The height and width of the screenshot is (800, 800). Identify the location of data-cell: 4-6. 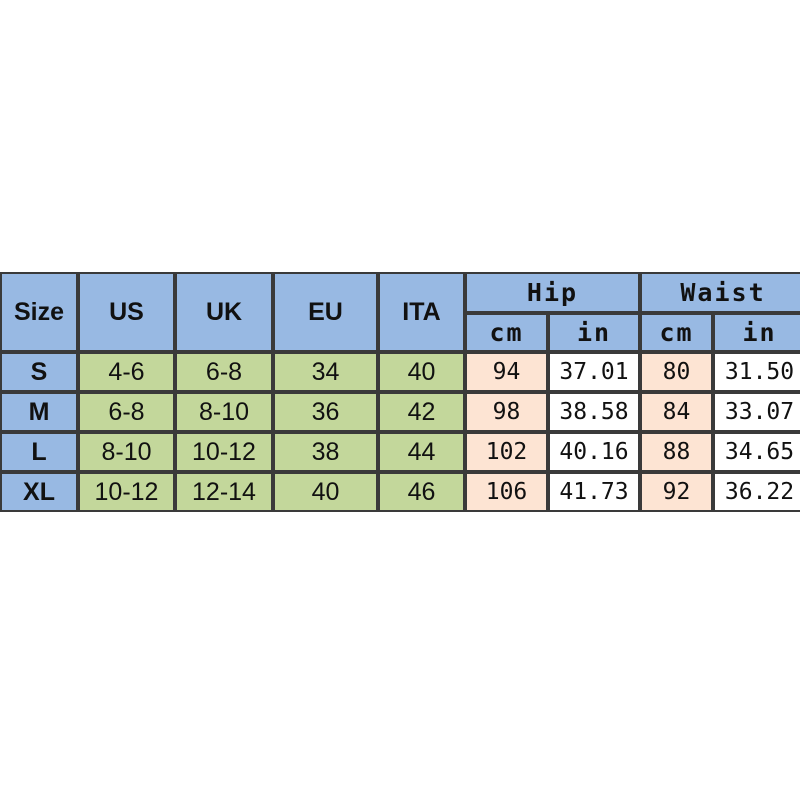
(126, 372).